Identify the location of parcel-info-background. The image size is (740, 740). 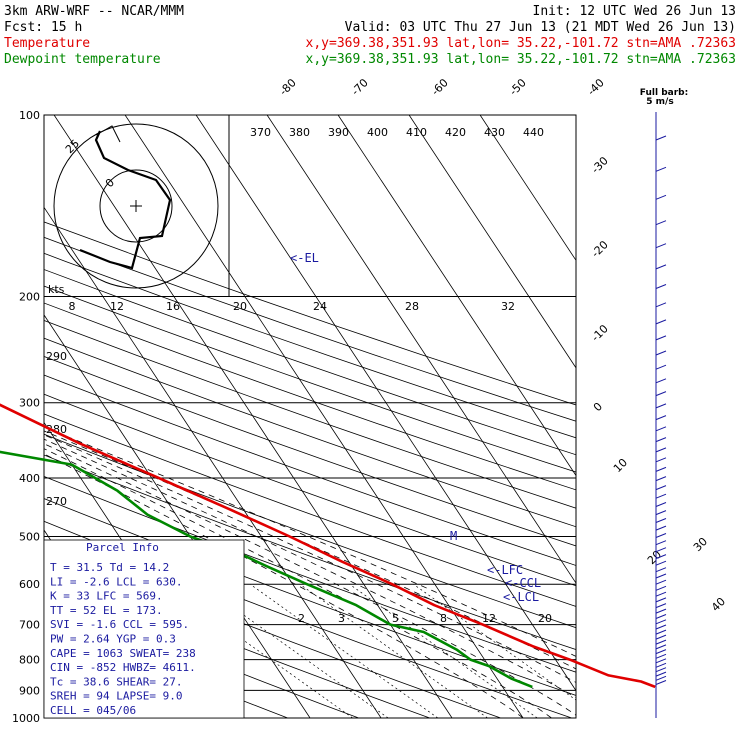
(144, 629).